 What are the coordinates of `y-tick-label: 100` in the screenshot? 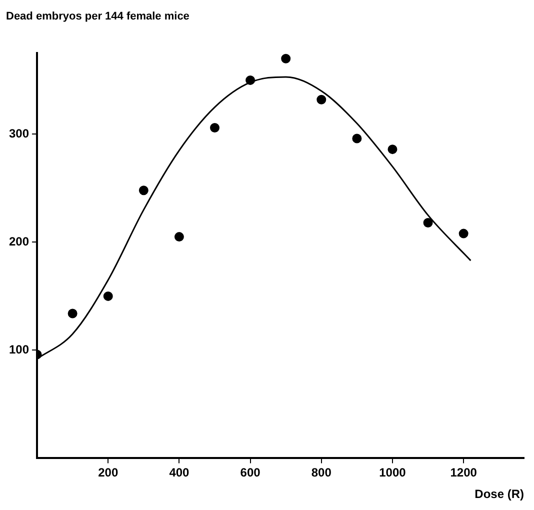 It's located at (19, 349).